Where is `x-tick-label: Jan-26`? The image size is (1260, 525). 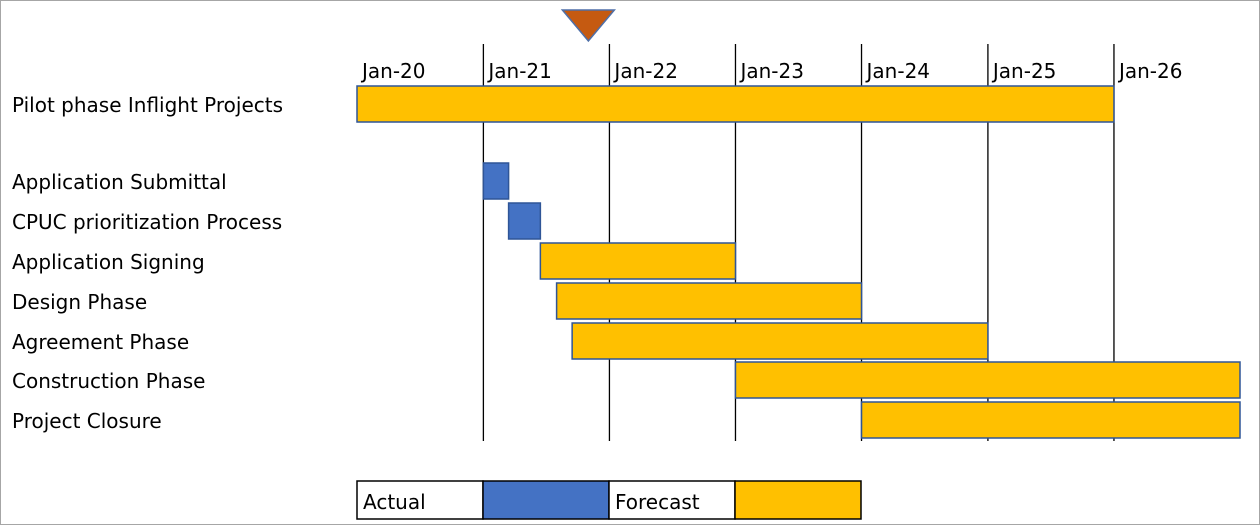 x-tick-label: Jan-26 is located at coordinates (1150, 71).